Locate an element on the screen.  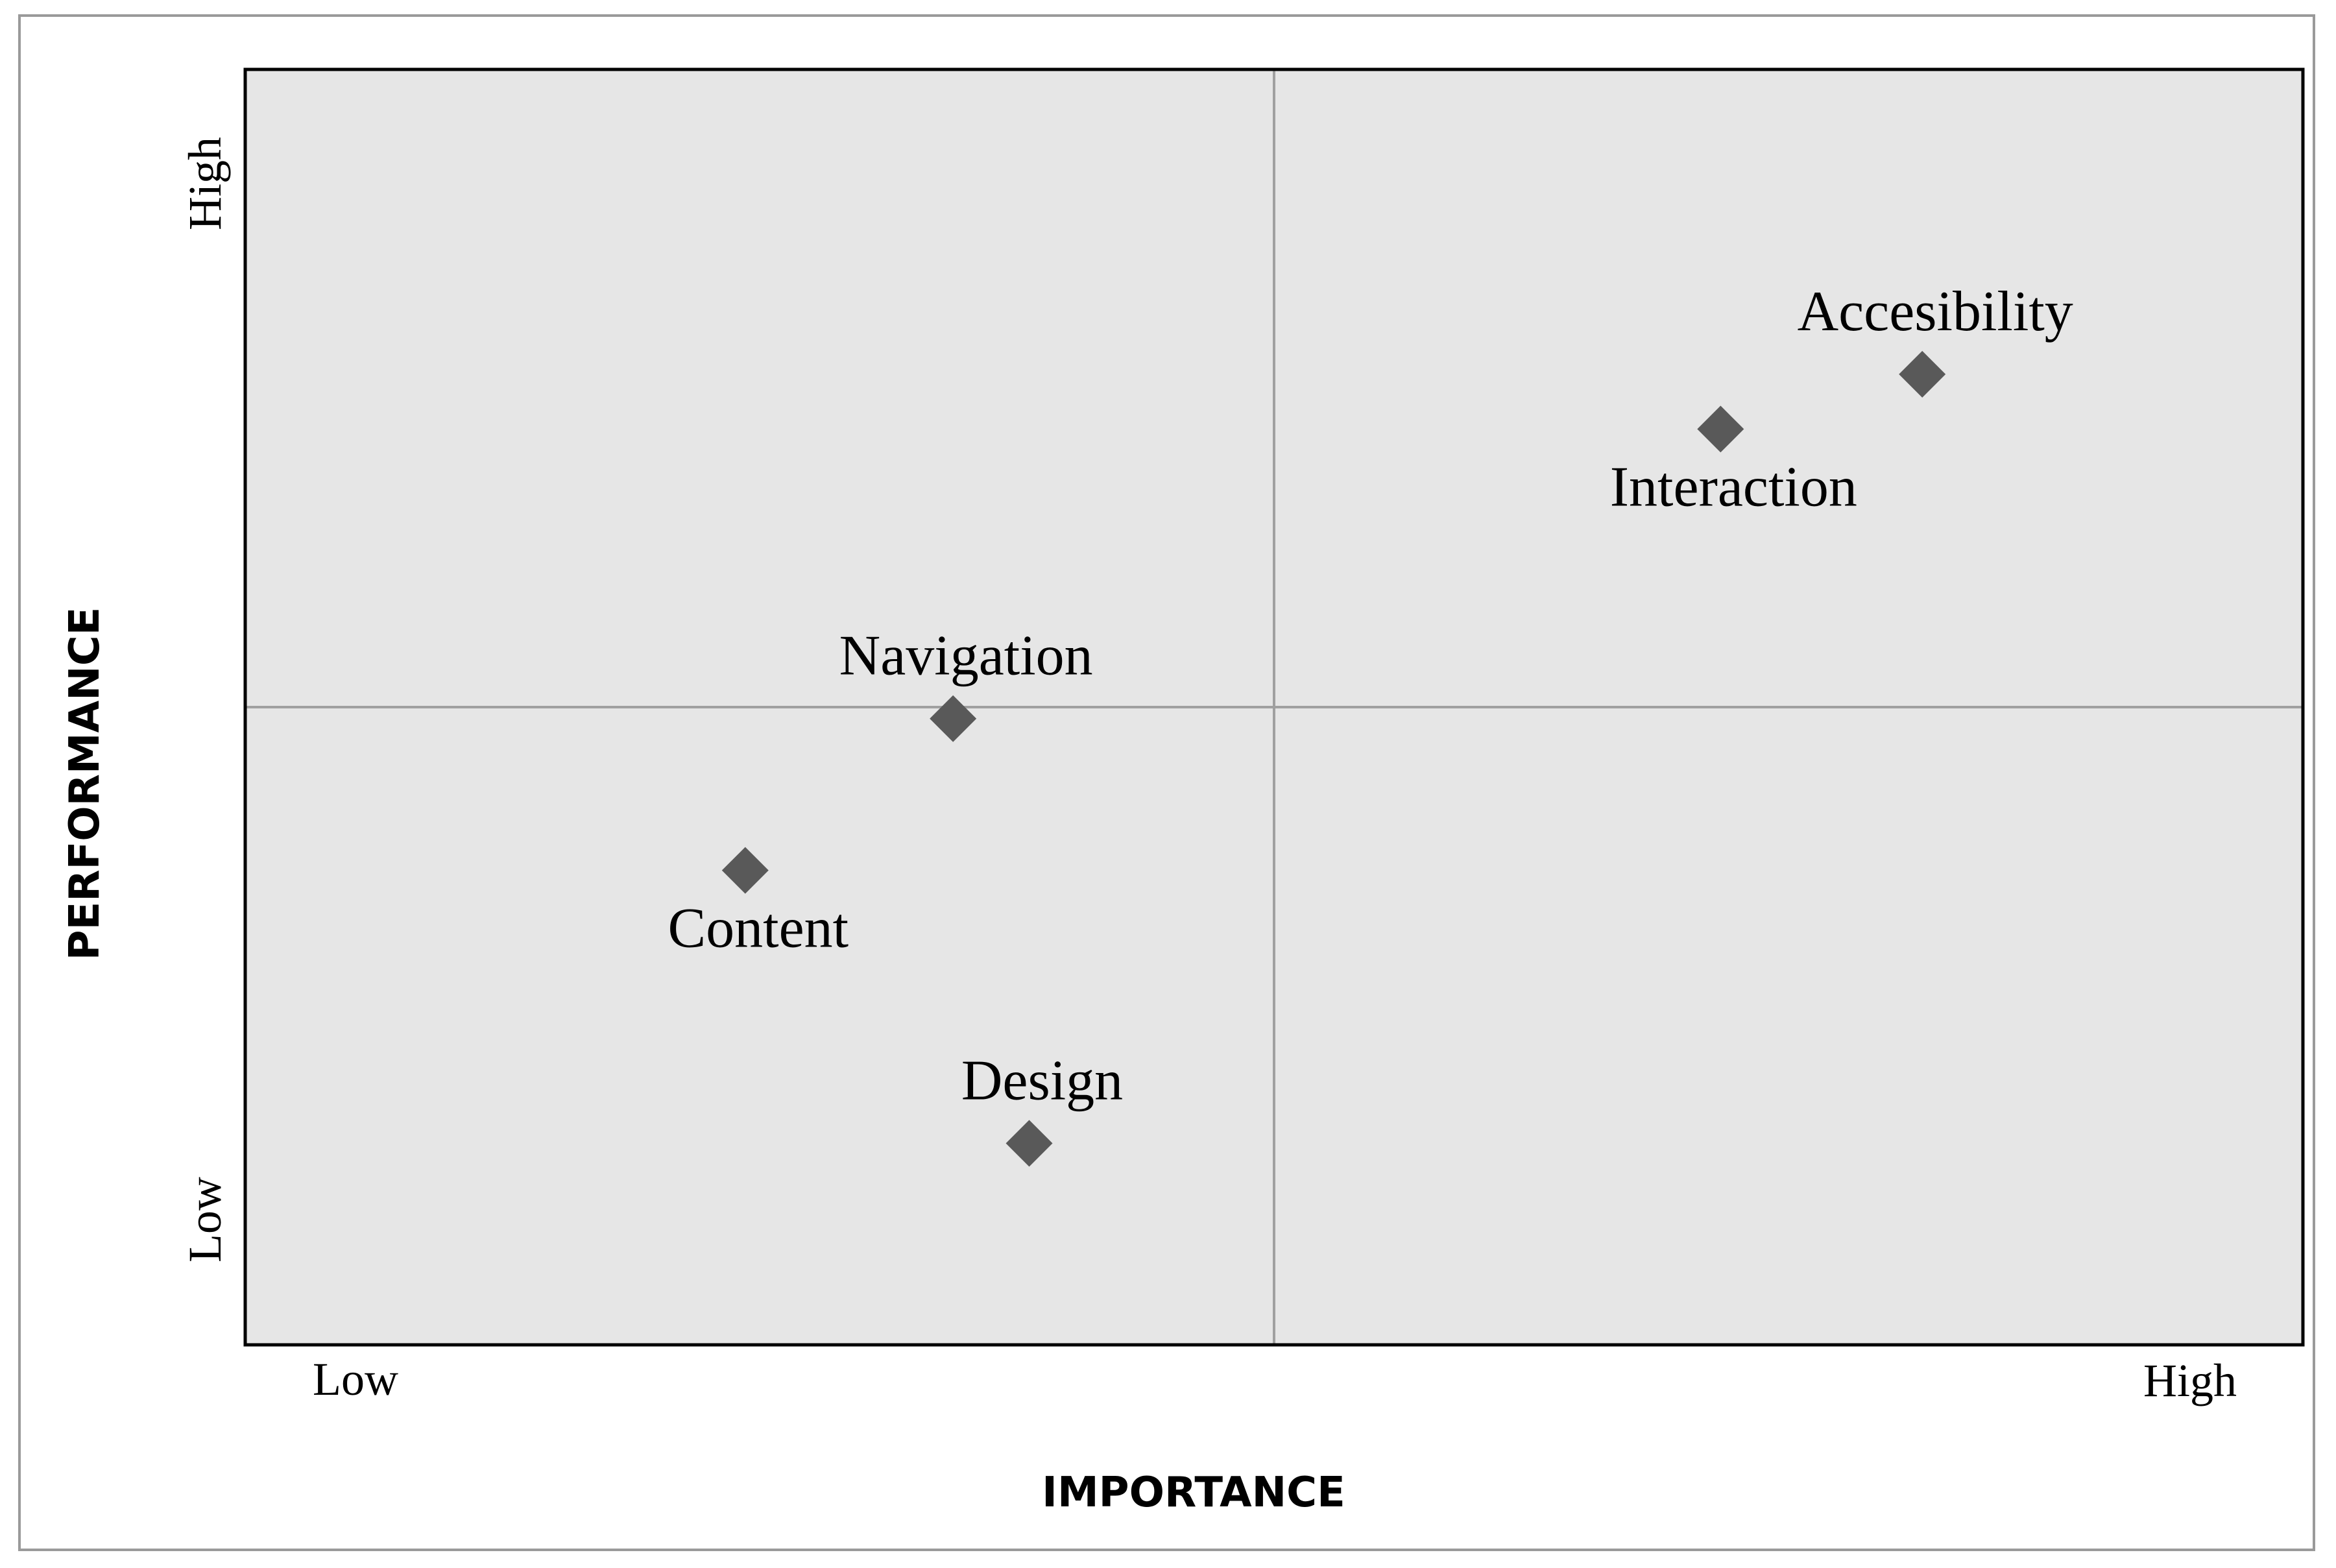
data-label-interaction: Interaction is located at coordinates (1734, 486).